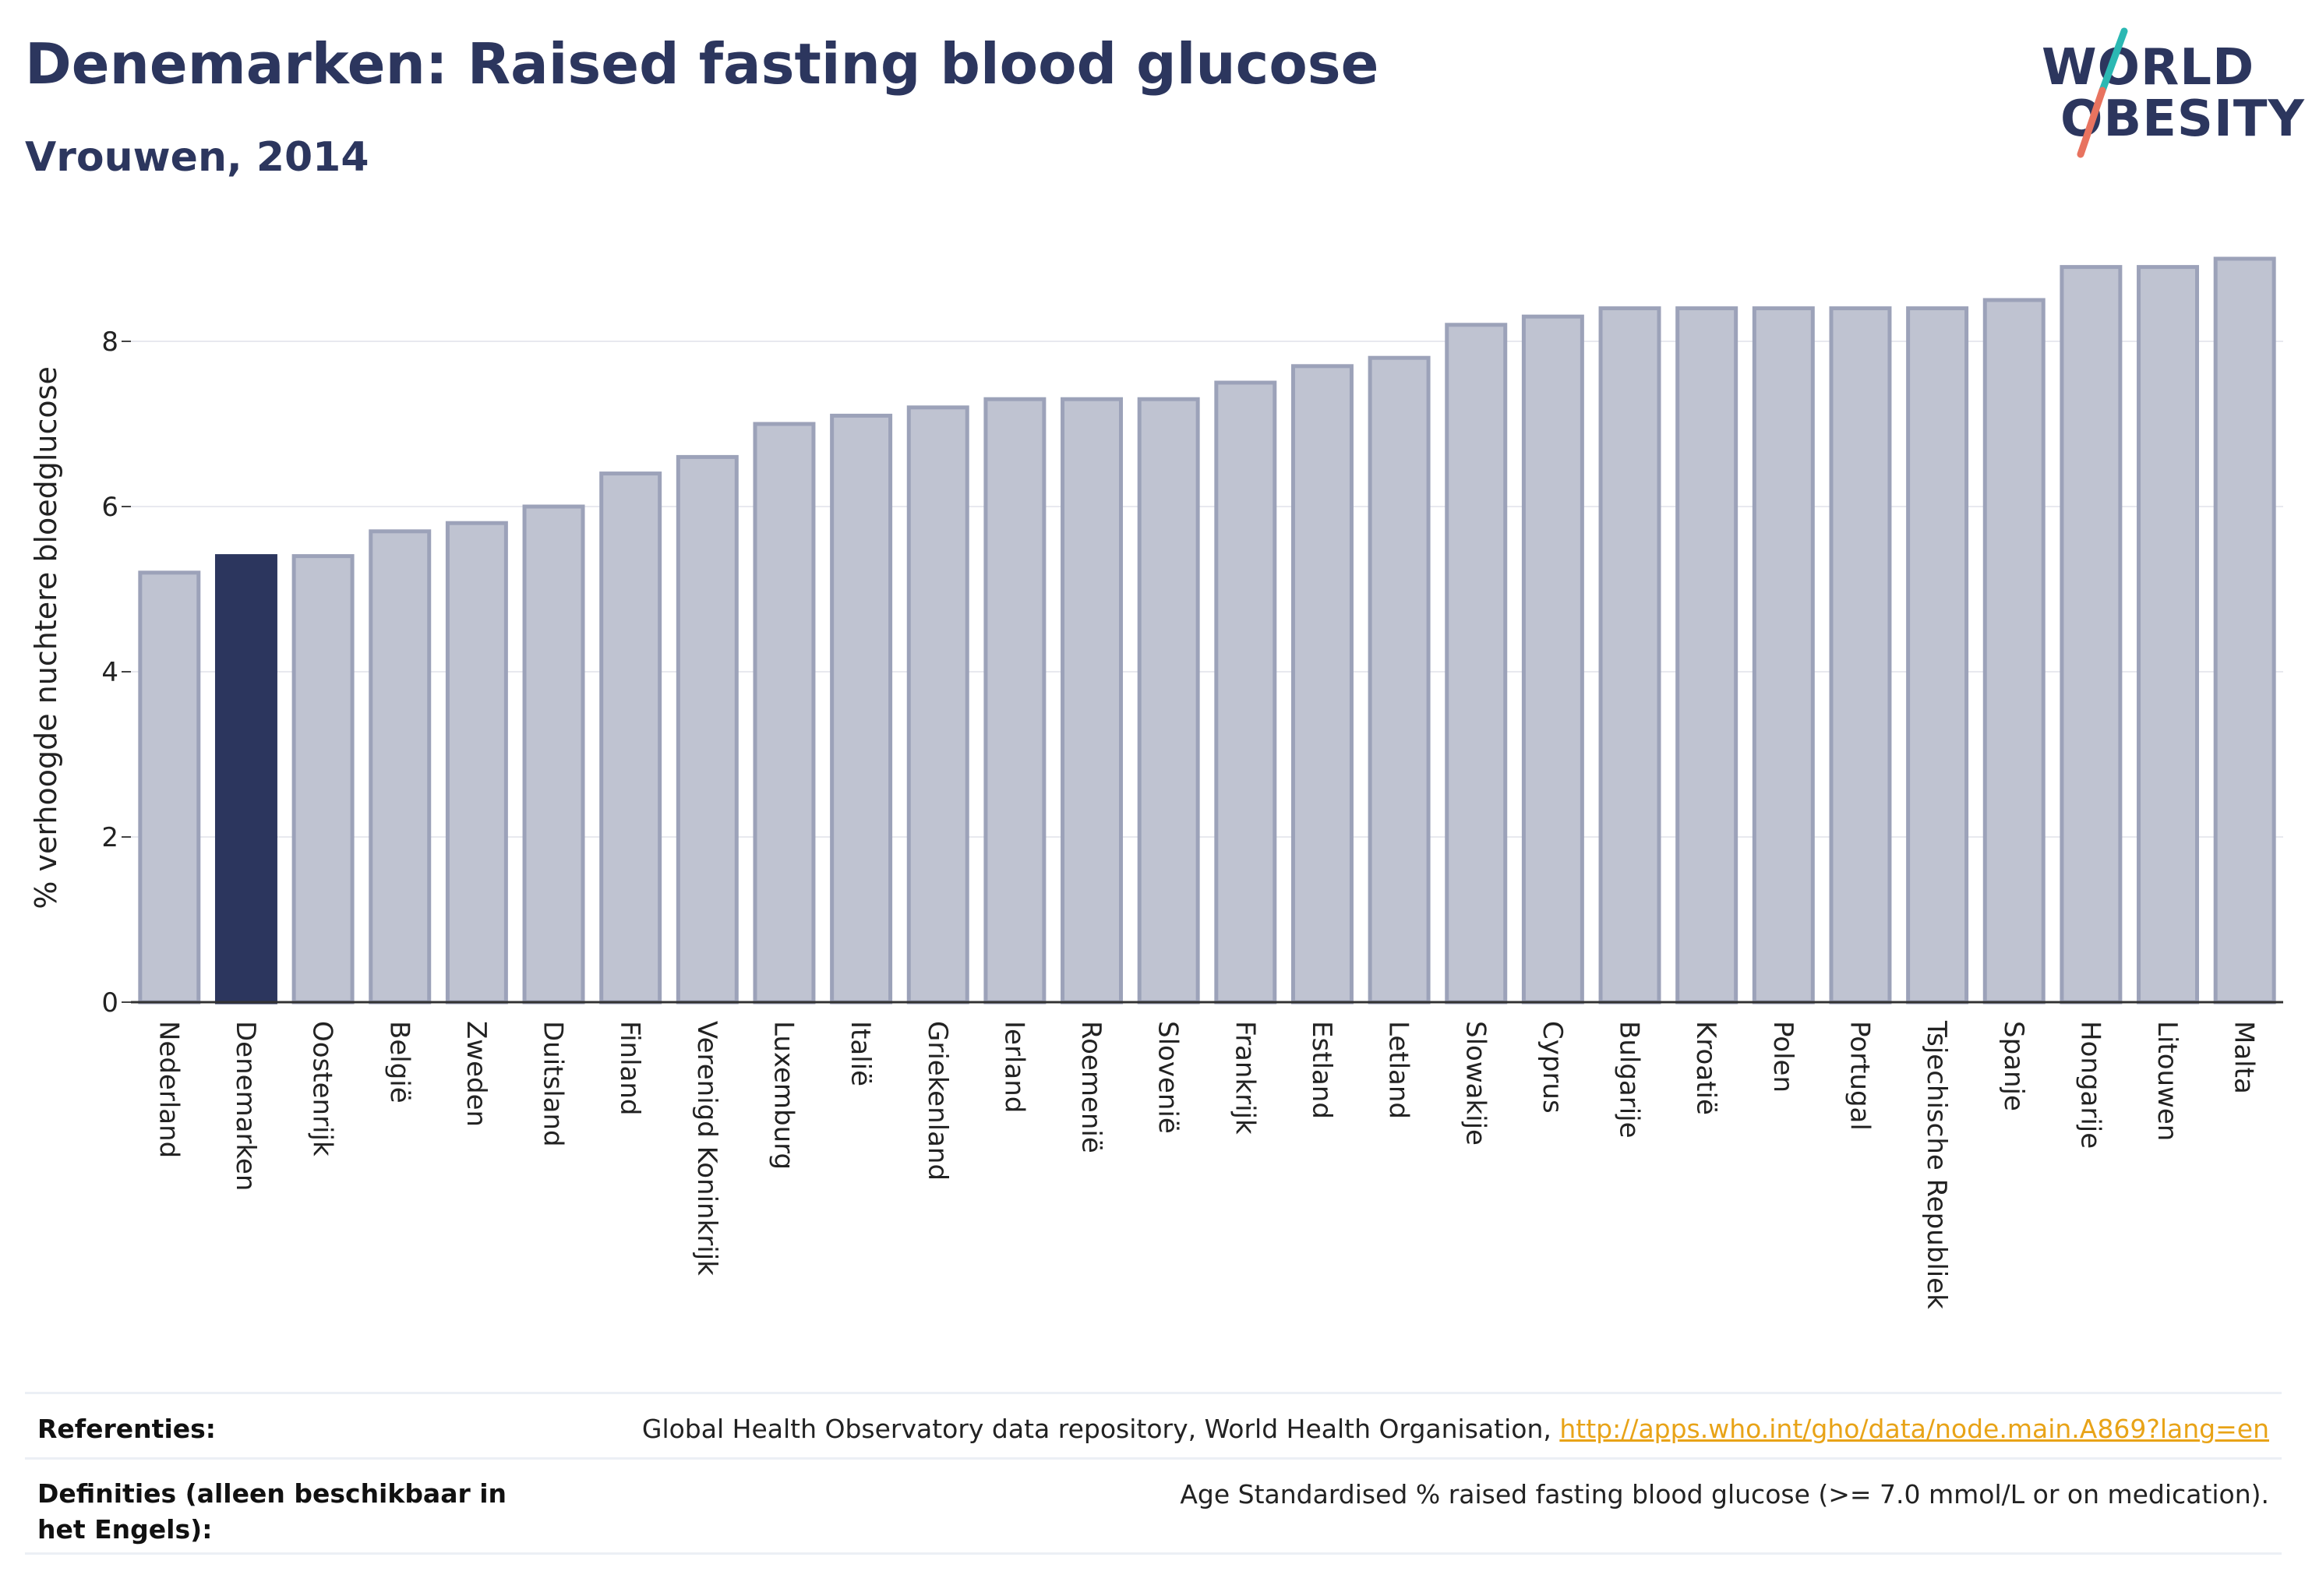 The height and width of the screenshot is (1596, 2305). Describe the element at coordinates (2014, 651) in the screenshot. I see `bar-spanje` at that location.